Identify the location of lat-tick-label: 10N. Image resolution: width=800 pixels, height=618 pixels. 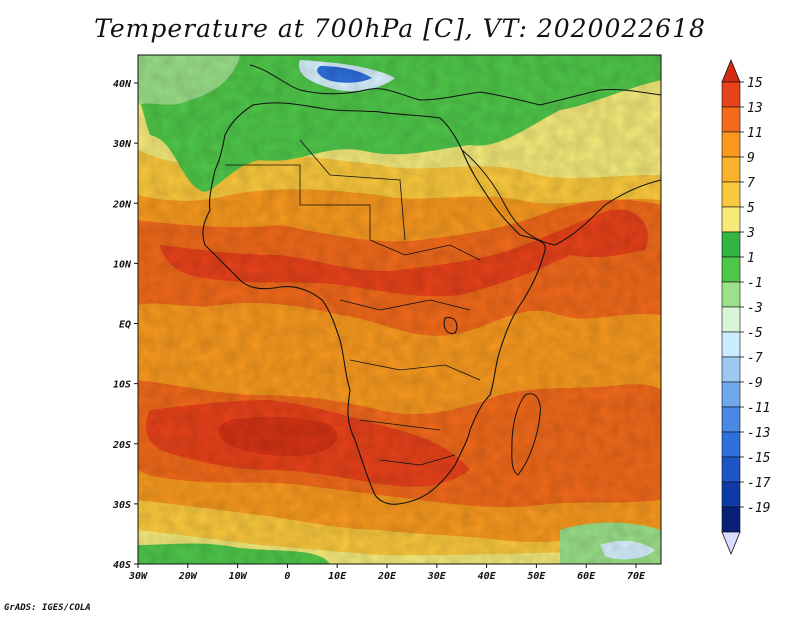
(122, 264).